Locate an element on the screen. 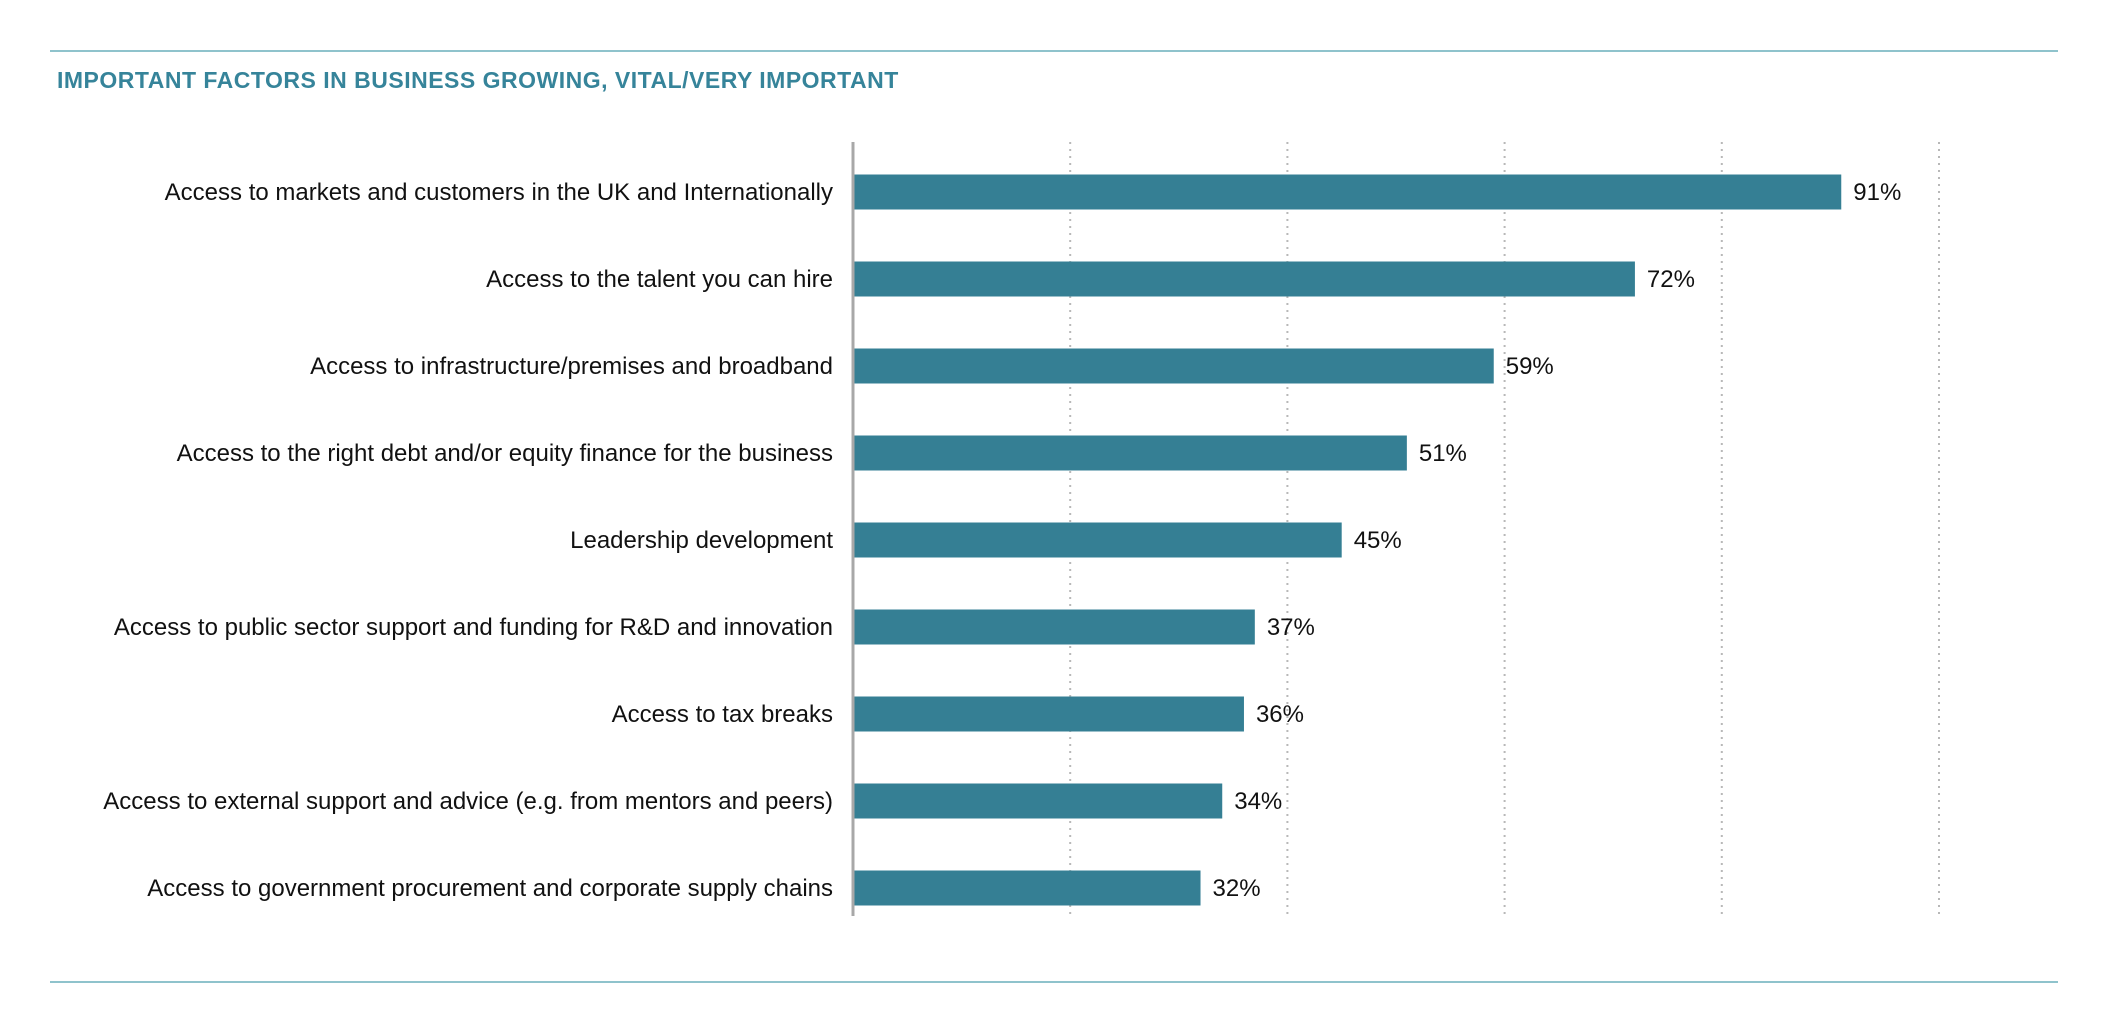 The image size is (2109, 1033). value-label: 37% is located at coordinates (1291, 627).